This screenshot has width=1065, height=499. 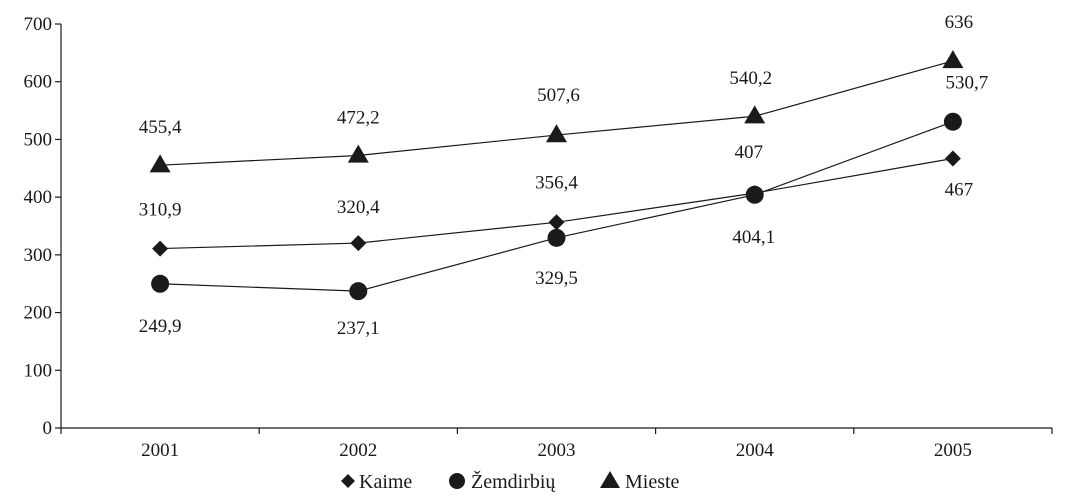 What do you see at coordinates (385, 482) in the screenshot?
I see `legend-label: Kaime` at bounding box center [385, 482].